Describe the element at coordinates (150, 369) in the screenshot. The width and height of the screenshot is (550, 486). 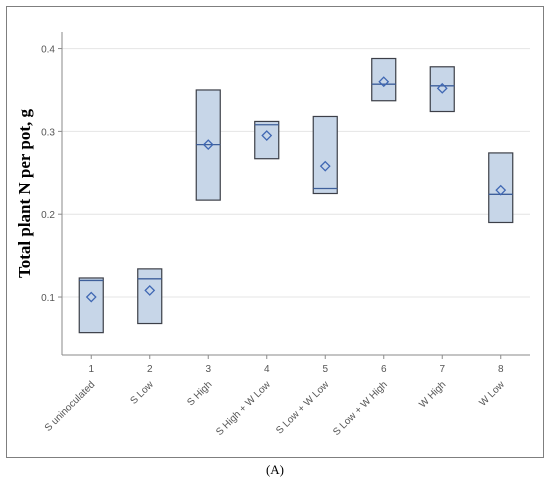
I see `x-tick-number: 2` at that location.